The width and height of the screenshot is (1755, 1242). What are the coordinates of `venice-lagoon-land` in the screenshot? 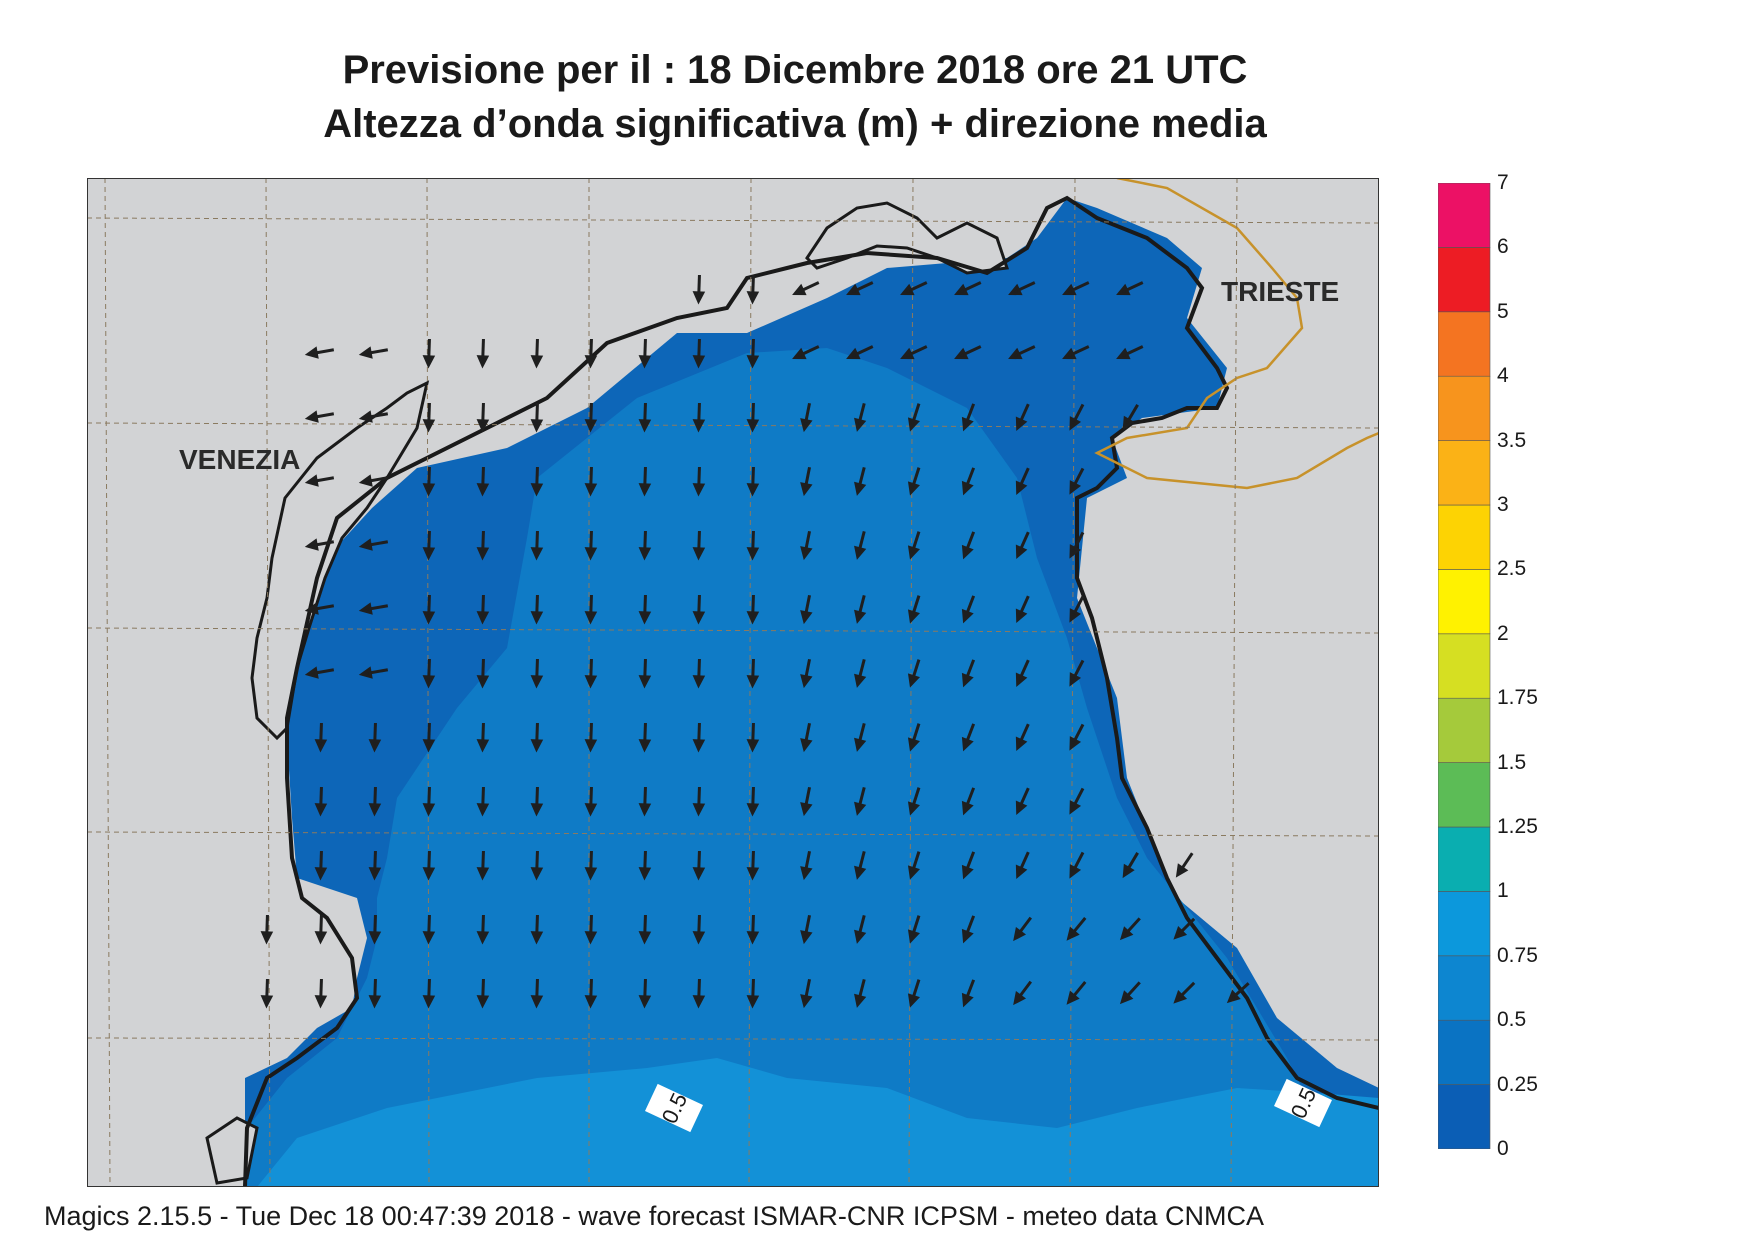 It's located at (340, 560).